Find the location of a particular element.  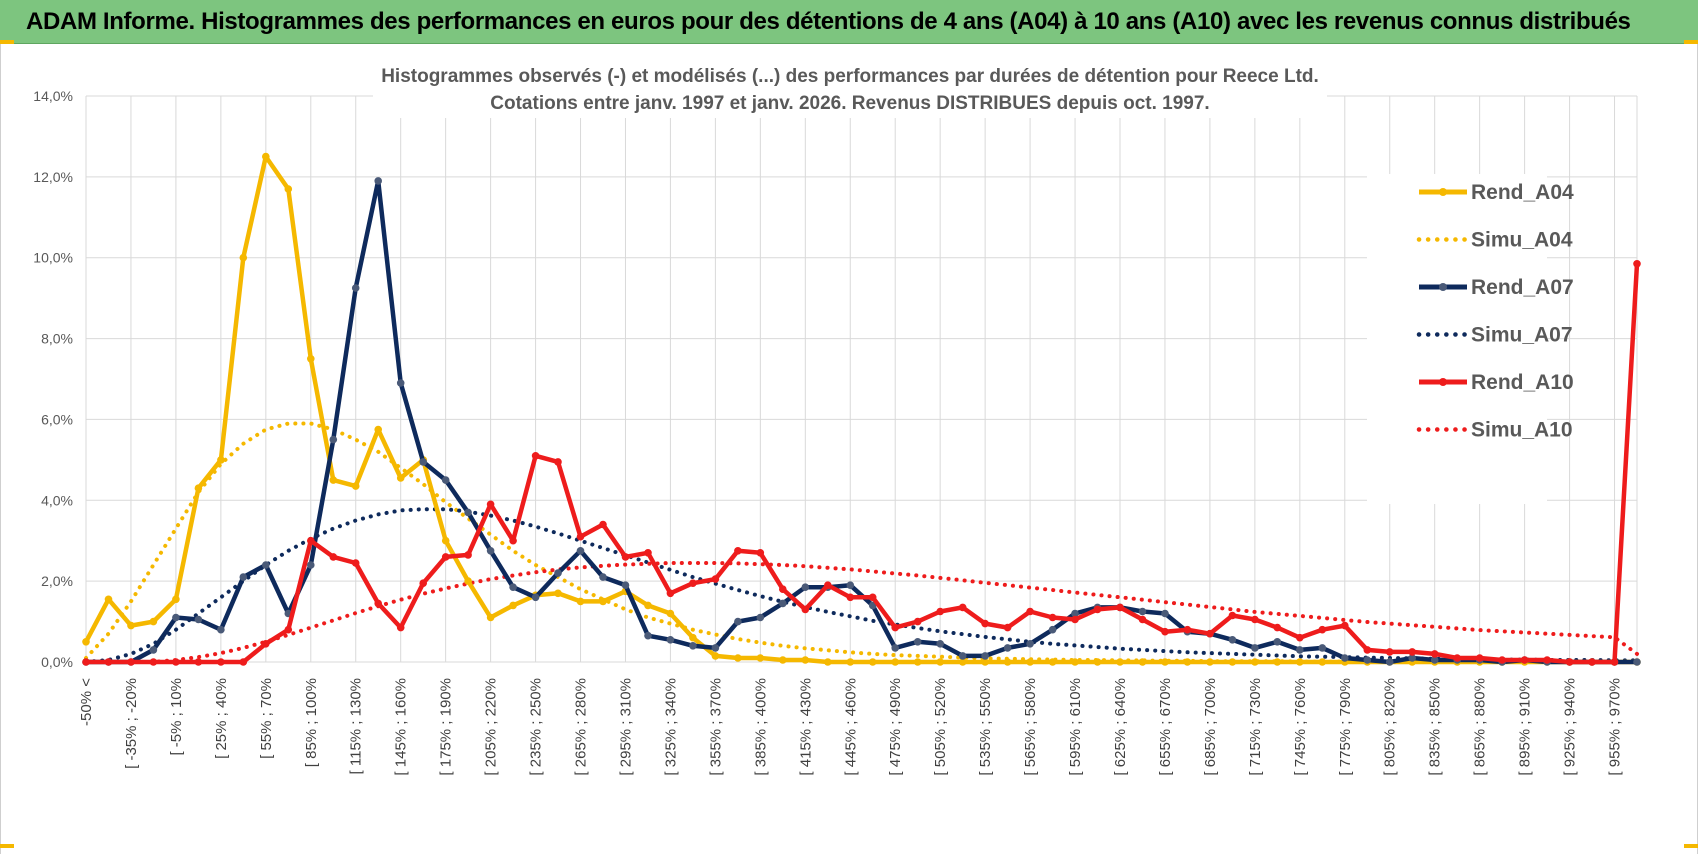

x-tick-label: [ 655% ; 670% is located at coordinates (1165, 727).